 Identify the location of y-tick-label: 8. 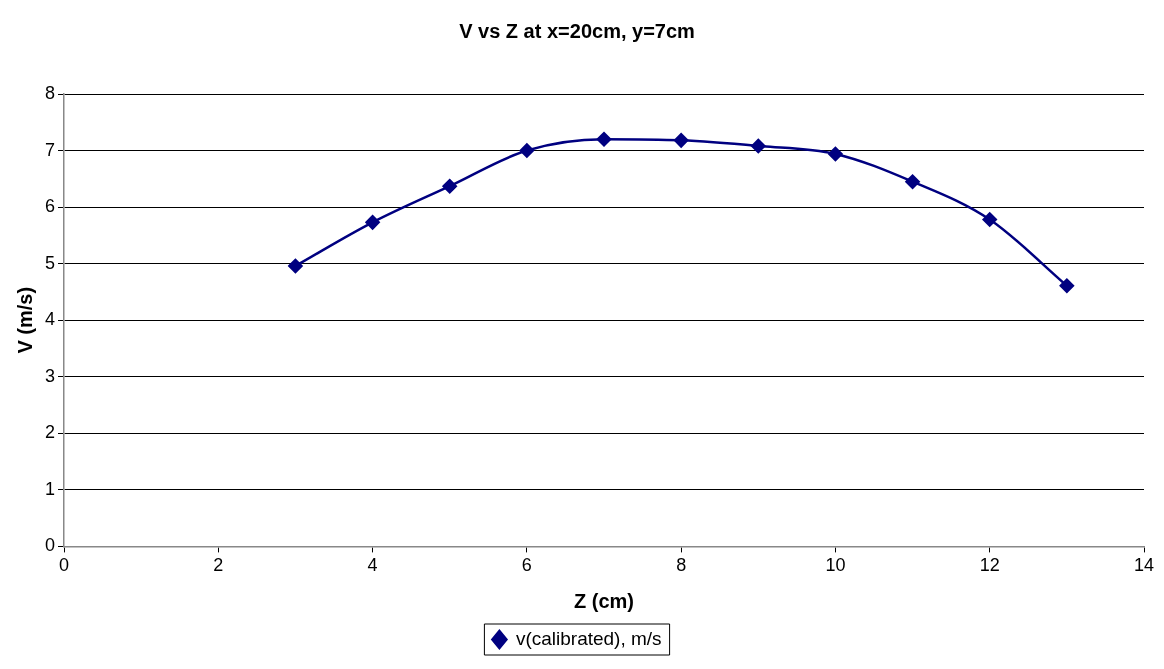
(50, 92).